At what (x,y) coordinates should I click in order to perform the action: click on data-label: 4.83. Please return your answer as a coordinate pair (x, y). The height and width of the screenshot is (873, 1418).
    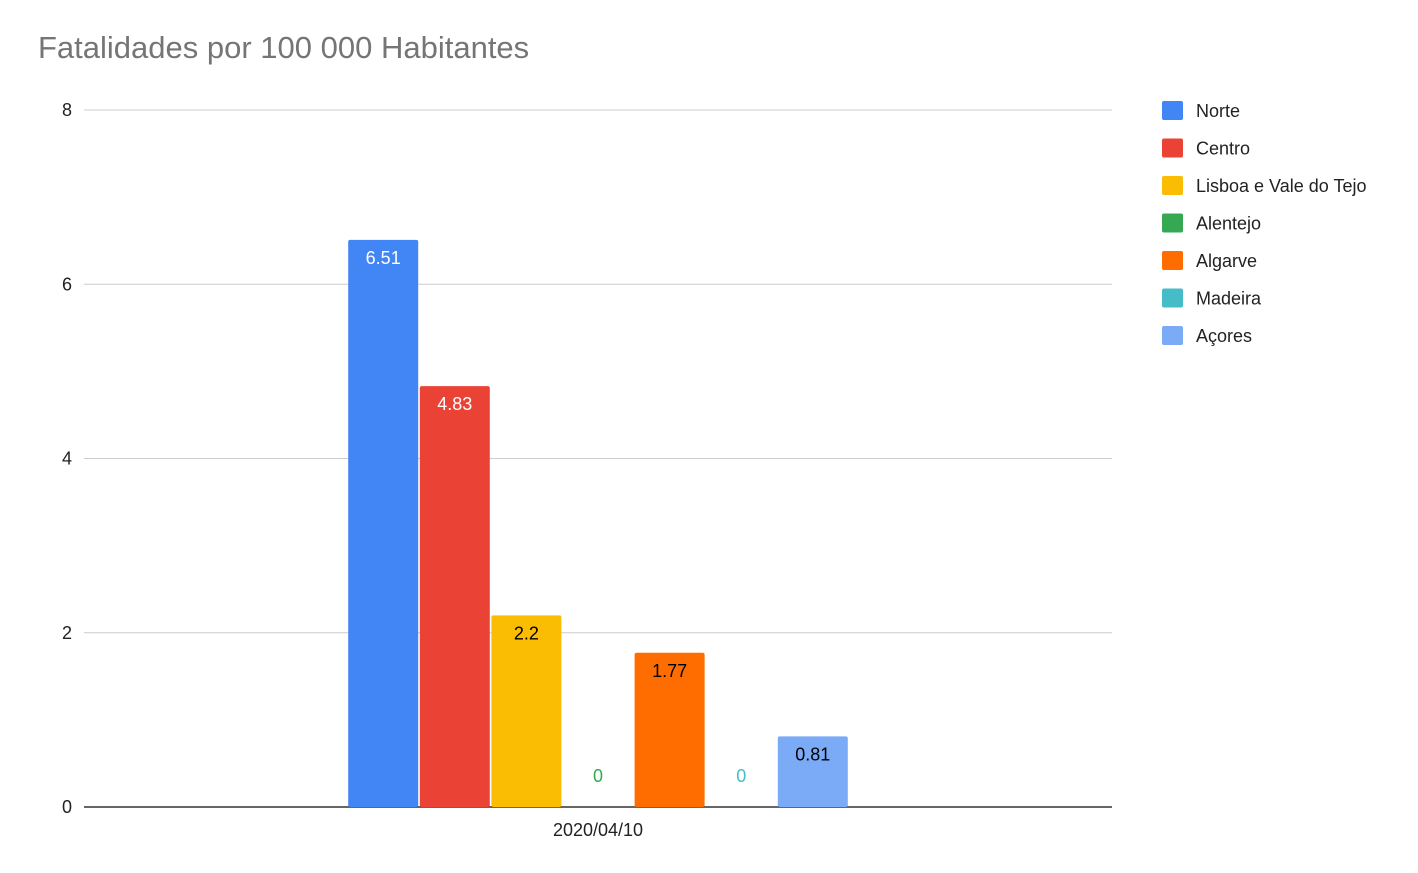
    Looking at the image, I should click on (454, 404).